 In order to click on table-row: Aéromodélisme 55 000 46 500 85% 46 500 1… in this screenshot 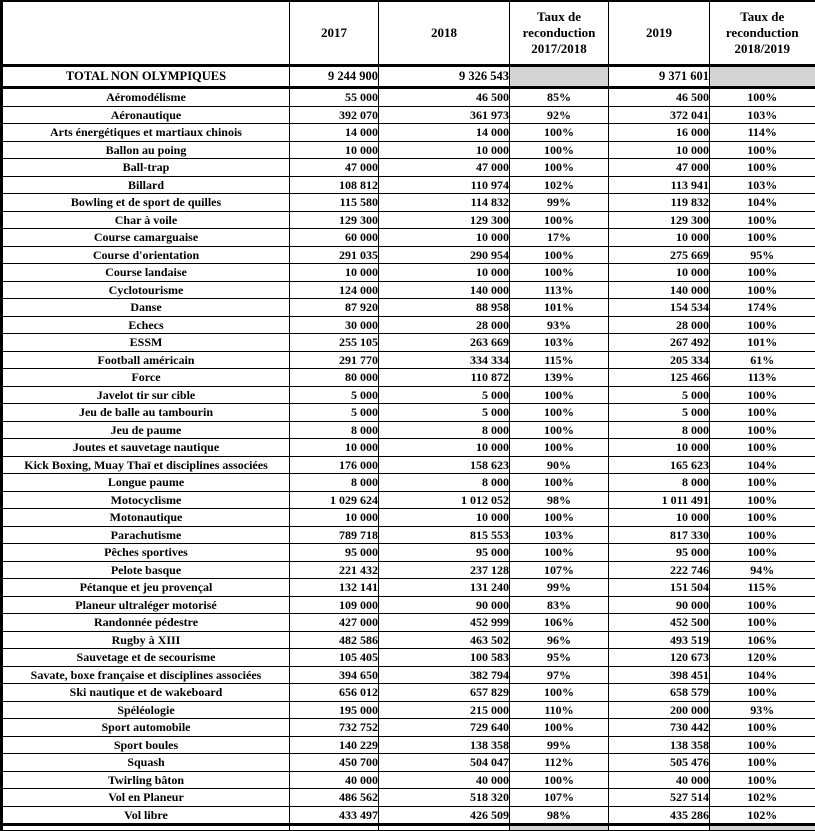, I will do `click(408, 97)`.